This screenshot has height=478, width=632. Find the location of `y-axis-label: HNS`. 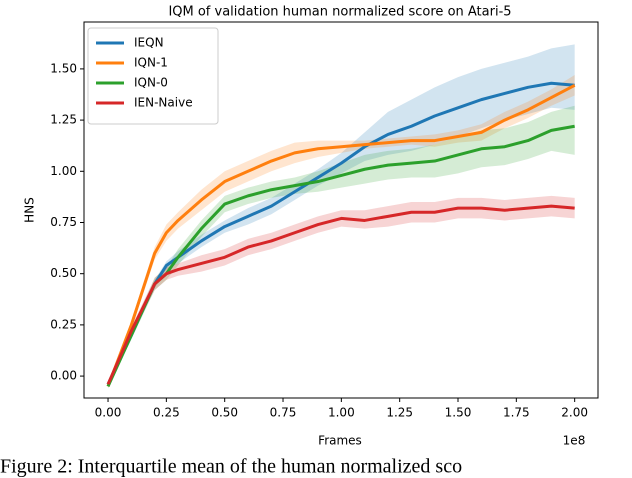

y-axis-label: HNS is located at coordinates (30, 210).